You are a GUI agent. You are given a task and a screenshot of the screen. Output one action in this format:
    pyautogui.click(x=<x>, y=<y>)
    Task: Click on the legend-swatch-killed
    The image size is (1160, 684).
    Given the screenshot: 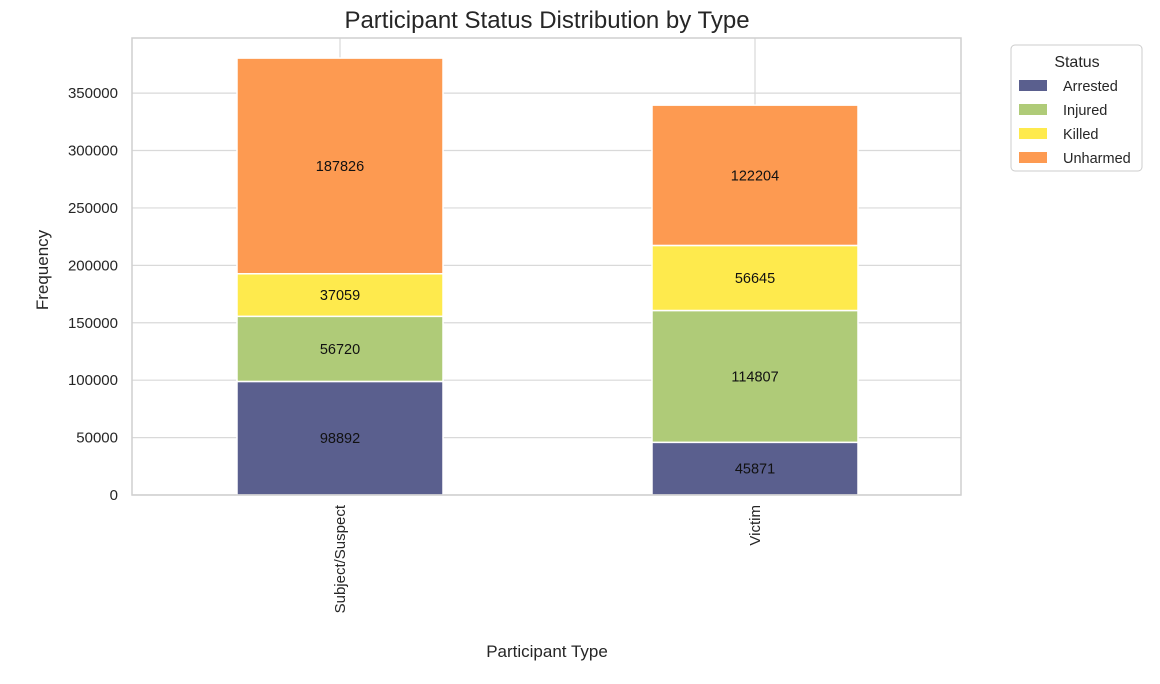 What is the action you would take?
    pyautogui.click(x=1033, y=133)
    